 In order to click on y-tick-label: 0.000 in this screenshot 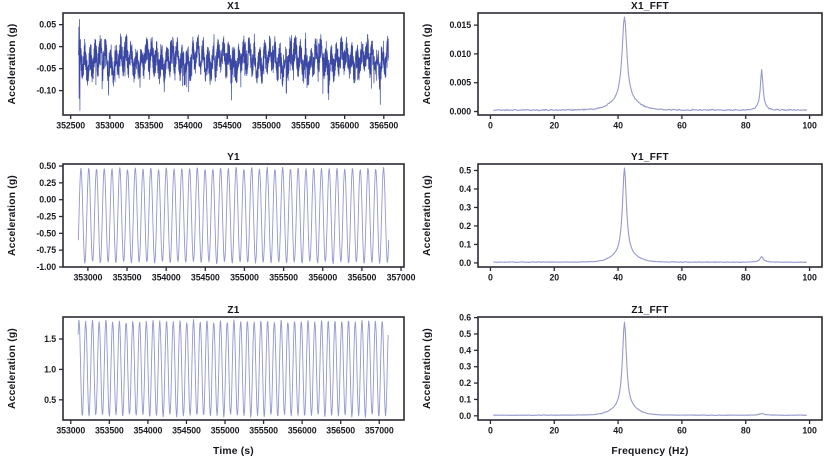, I will do `click(460, 112)`.